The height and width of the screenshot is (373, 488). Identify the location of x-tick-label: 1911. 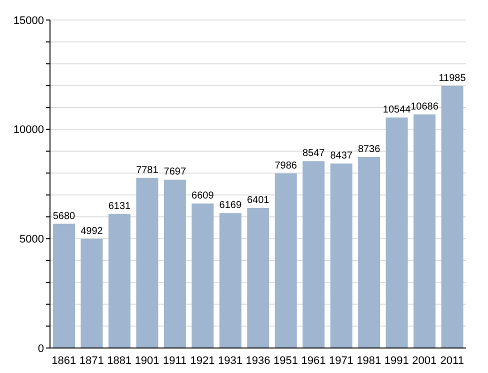
(174, 360).